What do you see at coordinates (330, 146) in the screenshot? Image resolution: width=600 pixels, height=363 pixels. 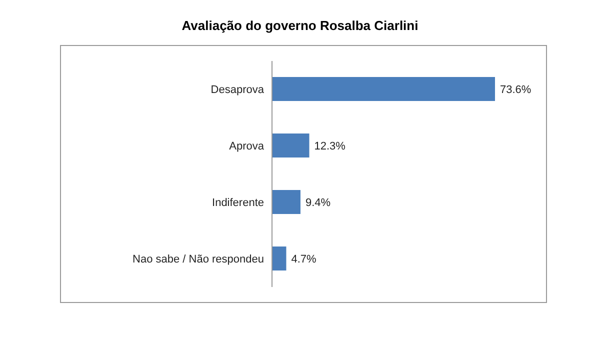 I see `data-label: 12.3%` at bounding box center [330, 146].